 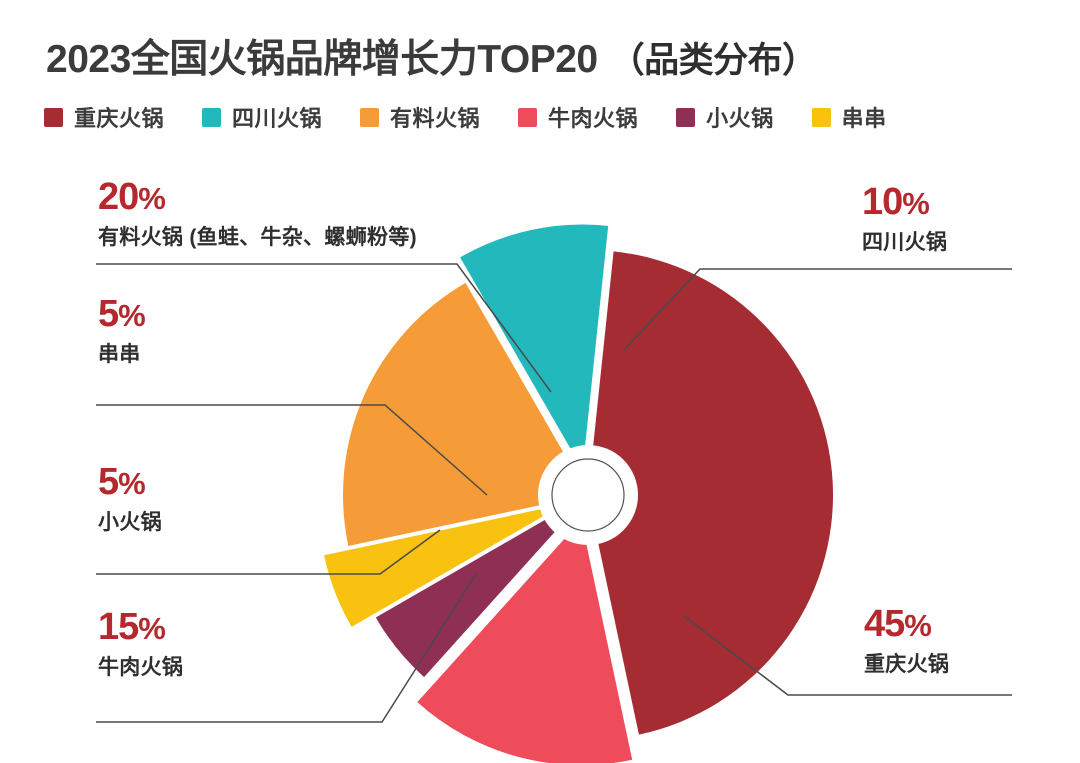 I want to click on legend-item-xiaohuoguo: 小火锅, so click(x=725, y=117).